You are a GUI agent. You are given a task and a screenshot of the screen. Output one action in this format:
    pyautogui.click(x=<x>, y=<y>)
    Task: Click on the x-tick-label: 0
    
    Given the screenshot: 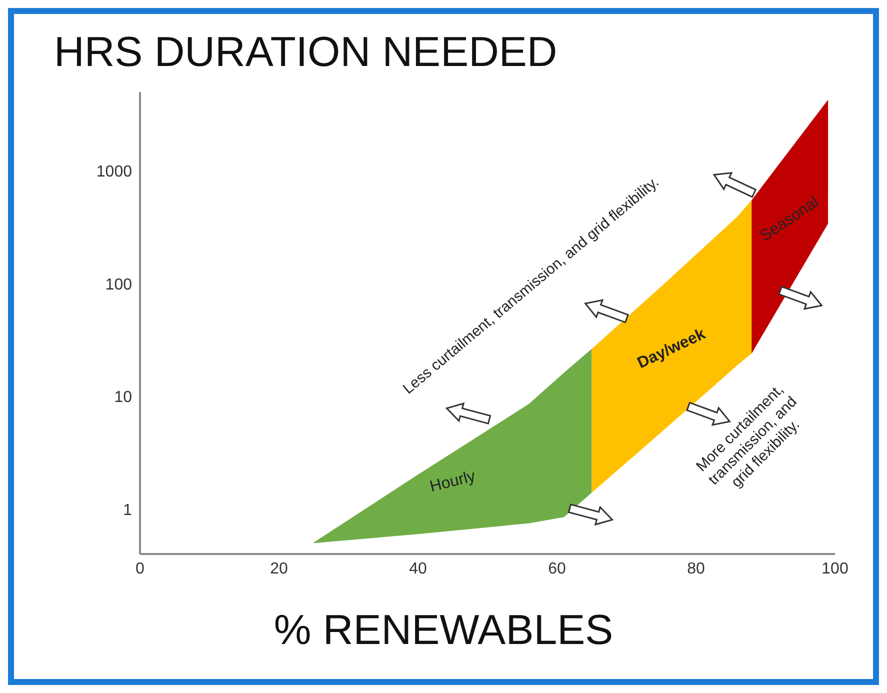 What is the action you would take?
    pyautogui.click(x=140, y=569)
    